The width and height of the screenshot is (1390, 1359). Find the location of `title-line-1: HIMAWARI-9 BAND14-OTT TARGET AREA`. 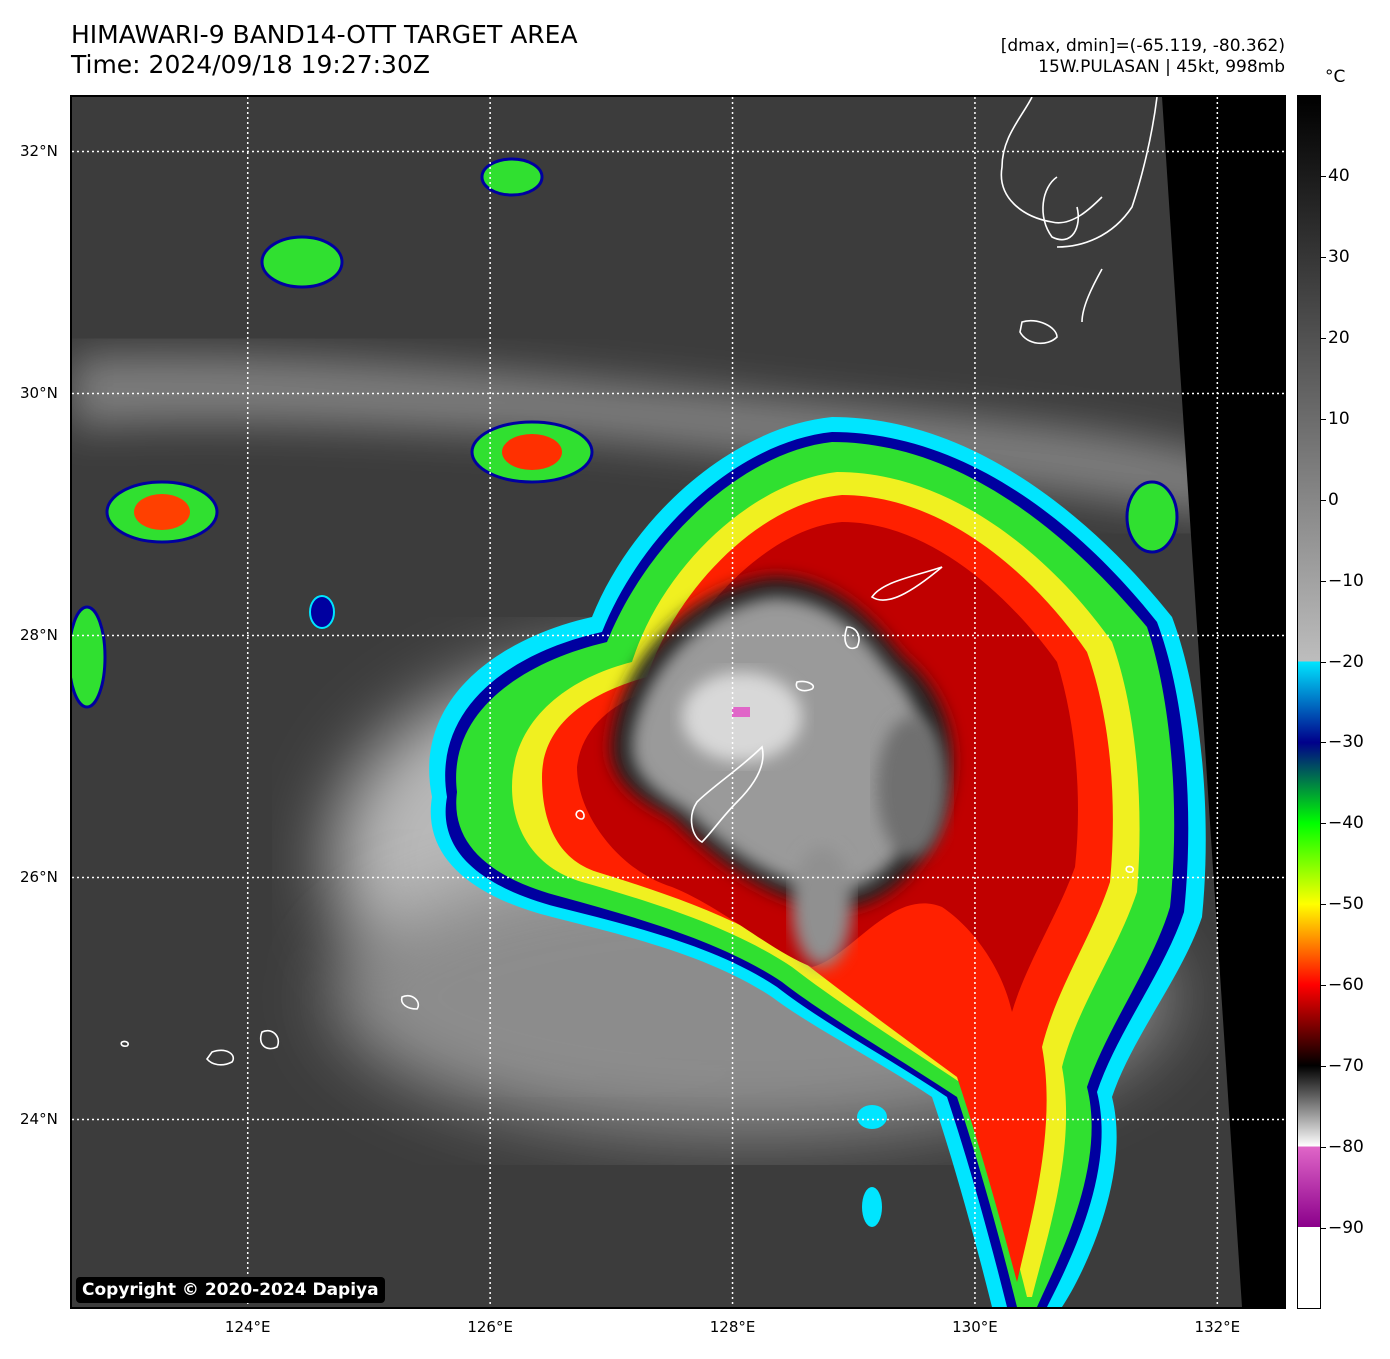

title-line-1: HIMAWARI-9 BAND14-OTT TARGET AREA is located at coordinates (324, 34).